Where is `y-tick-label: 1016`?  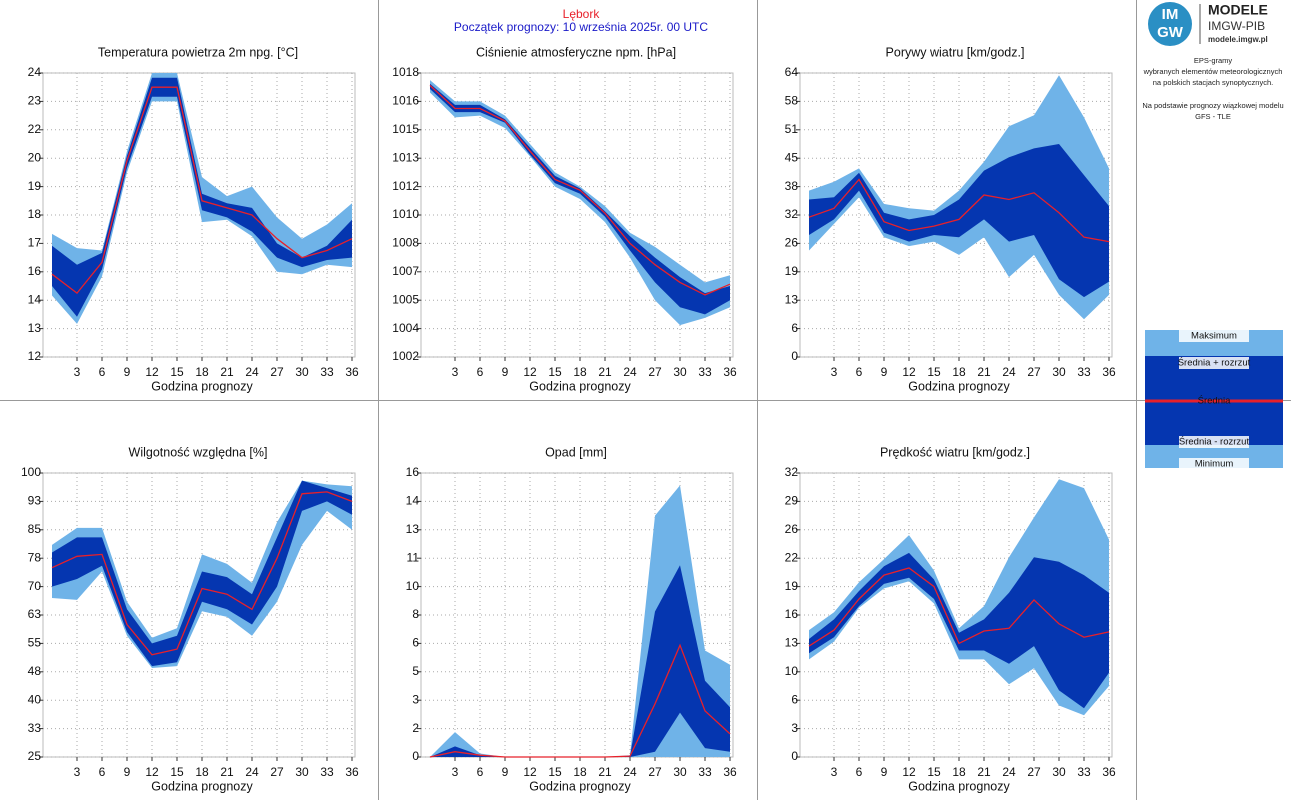
y-tick-label: 1016 is located at coordinates (405, 101).